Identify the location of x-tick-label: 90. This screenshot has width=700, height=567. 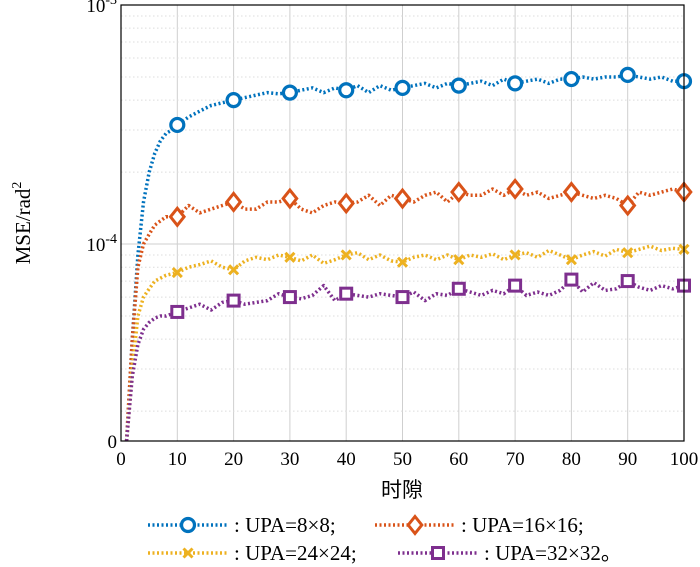
(627, 459).